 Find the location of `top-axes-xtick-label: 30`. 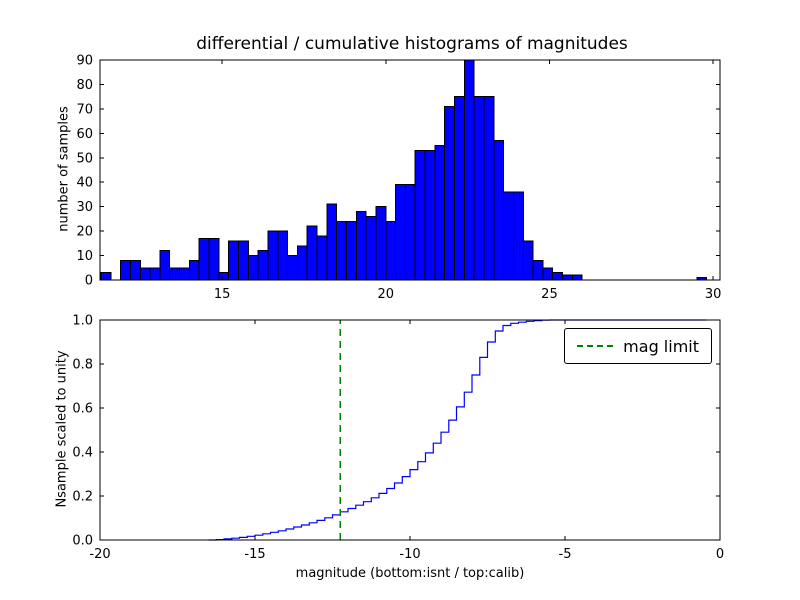

top-axes-xtick-label: 30 is located at coordinates (713, 294).